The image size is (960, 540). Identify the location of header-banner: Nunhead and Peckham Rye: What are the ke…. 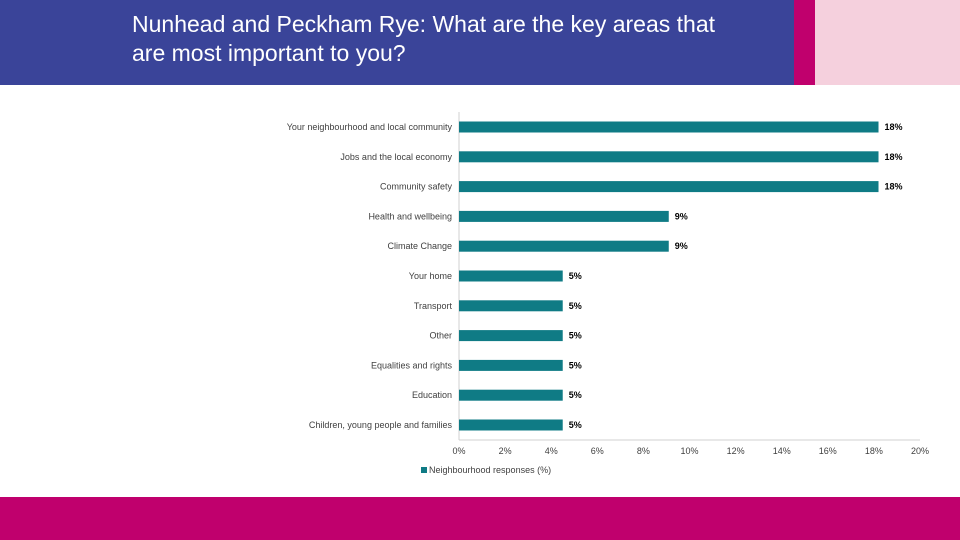
(397, 42).